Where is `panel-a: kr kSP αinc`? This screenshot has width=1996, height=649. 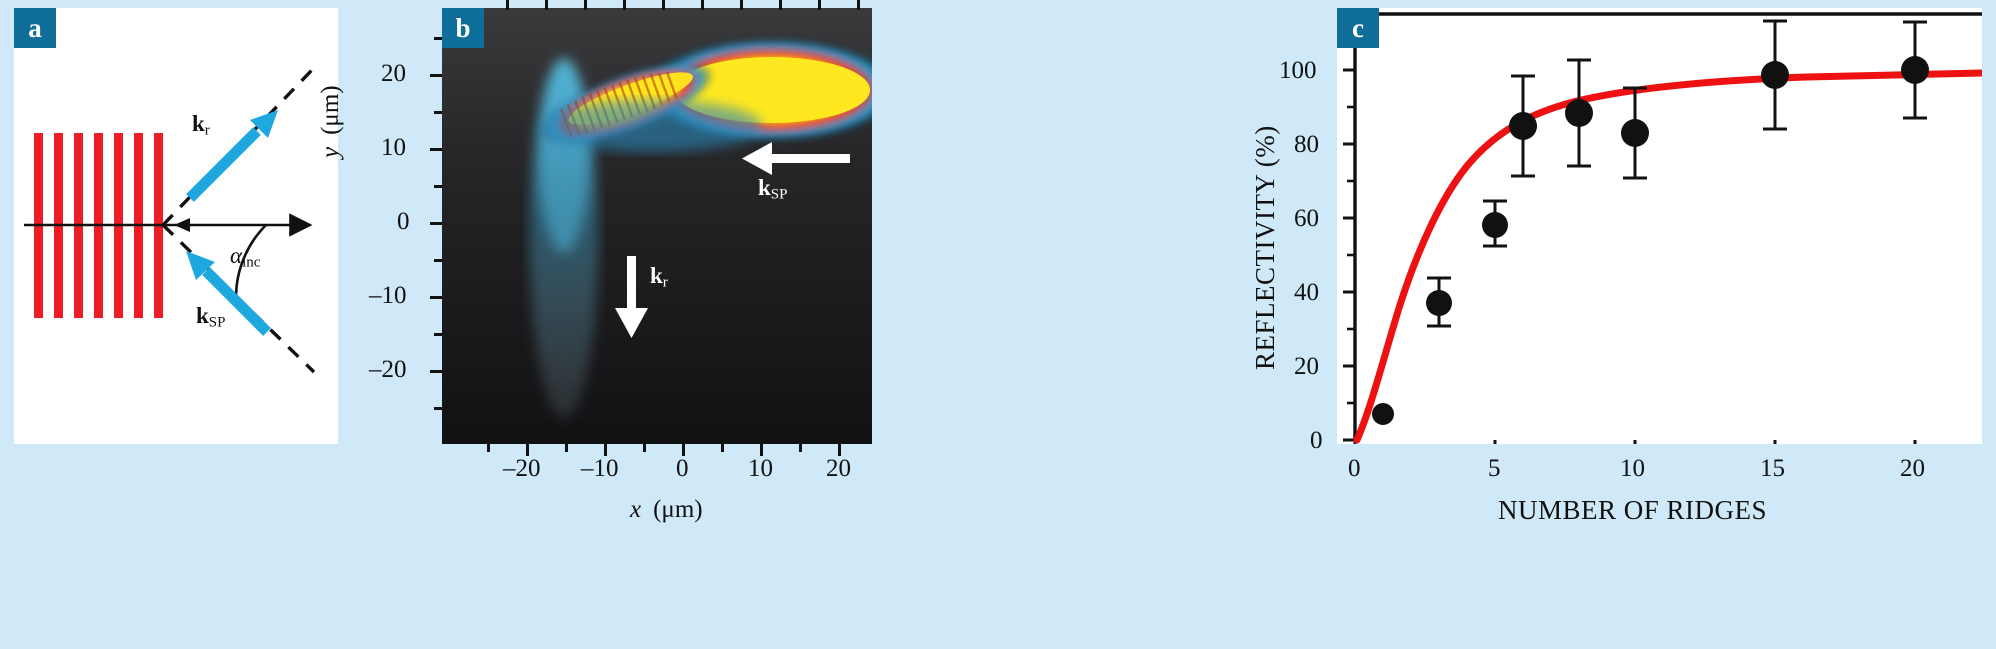 panel-a: kr kSP αinc is located at coordinates (176, 226).